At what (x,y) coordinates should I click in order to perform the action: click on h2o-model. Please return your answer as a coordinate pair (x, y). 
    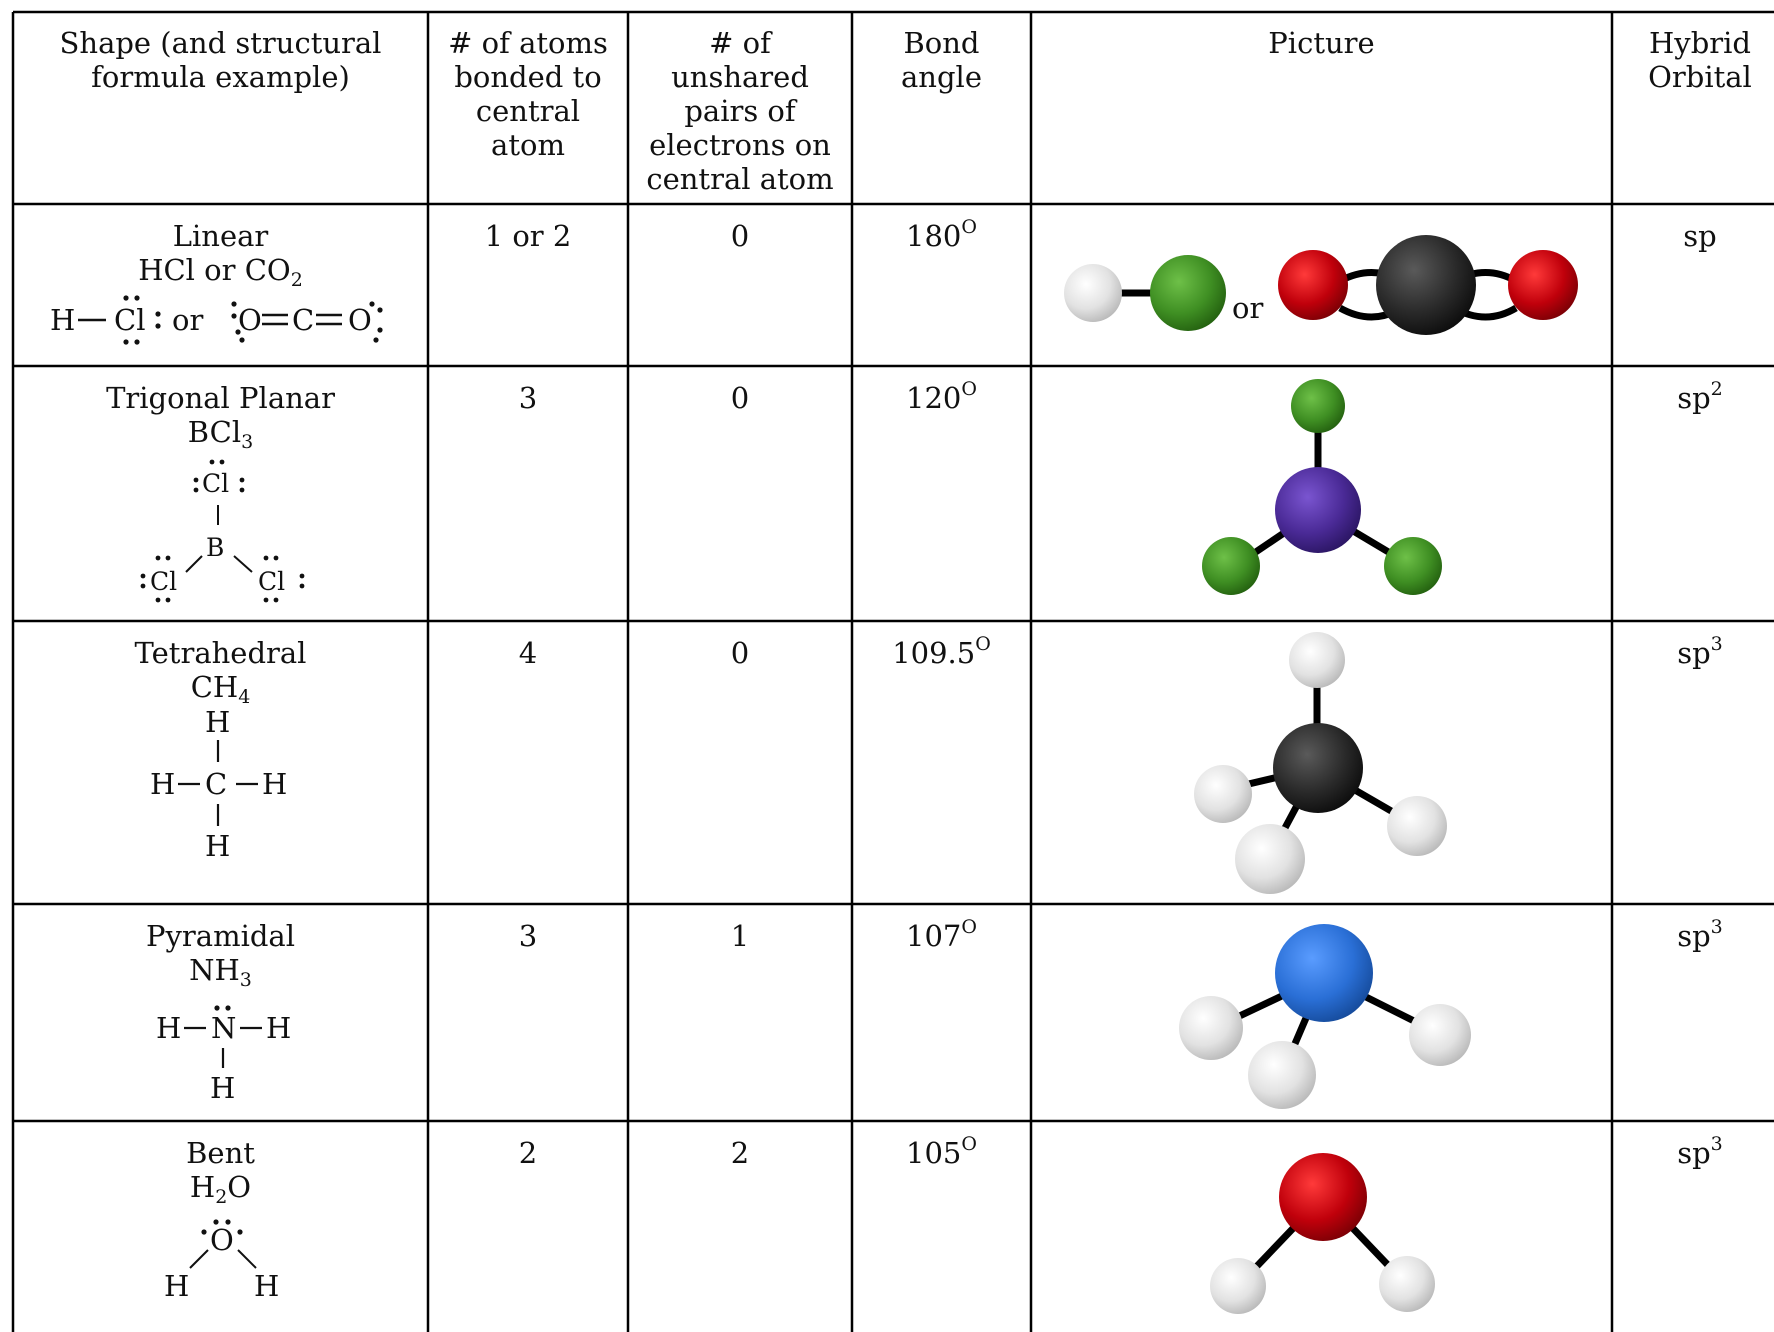
    Looking at the image, I should click on (1322, 1233).